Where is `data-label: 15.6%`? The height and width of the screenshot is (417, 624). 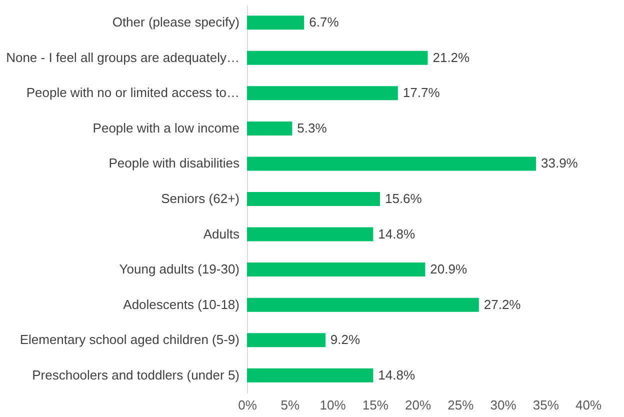
data-label: 15.6% is located at coordinates (403, 198).